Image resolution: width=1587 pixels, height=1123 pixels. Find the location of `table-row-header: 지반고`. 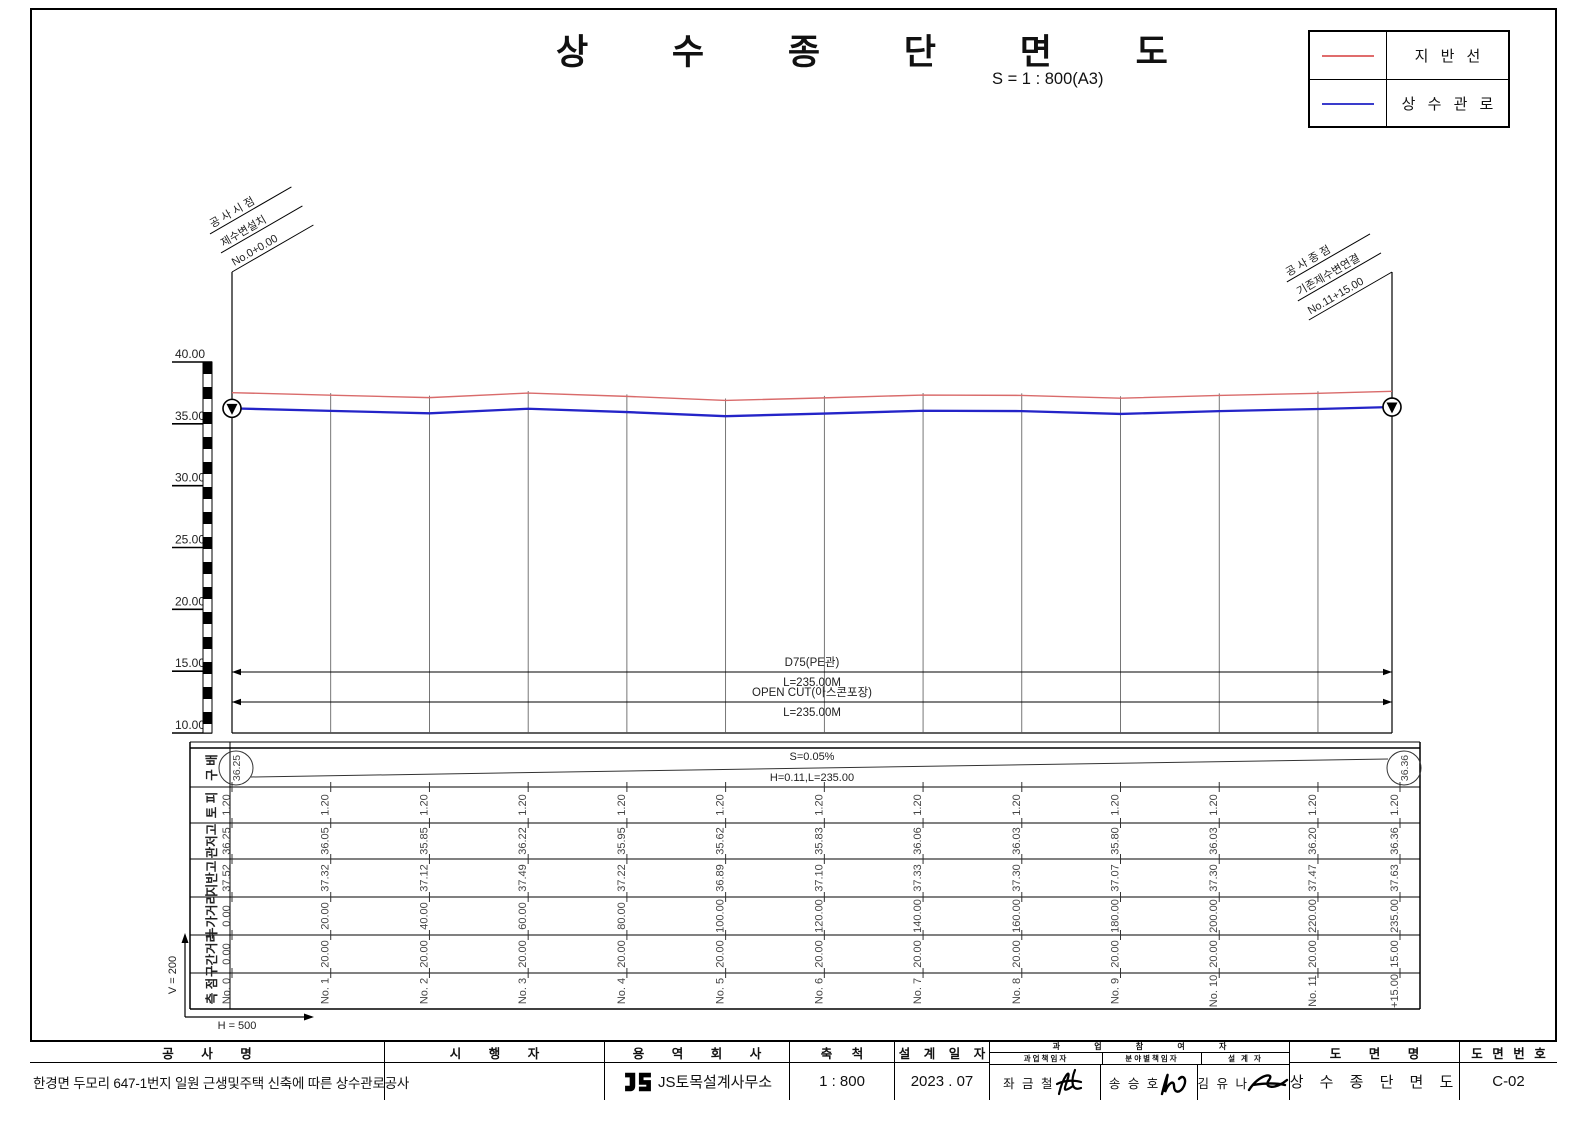

table-row-header: 지반고 is located at coordinates (211, 877).